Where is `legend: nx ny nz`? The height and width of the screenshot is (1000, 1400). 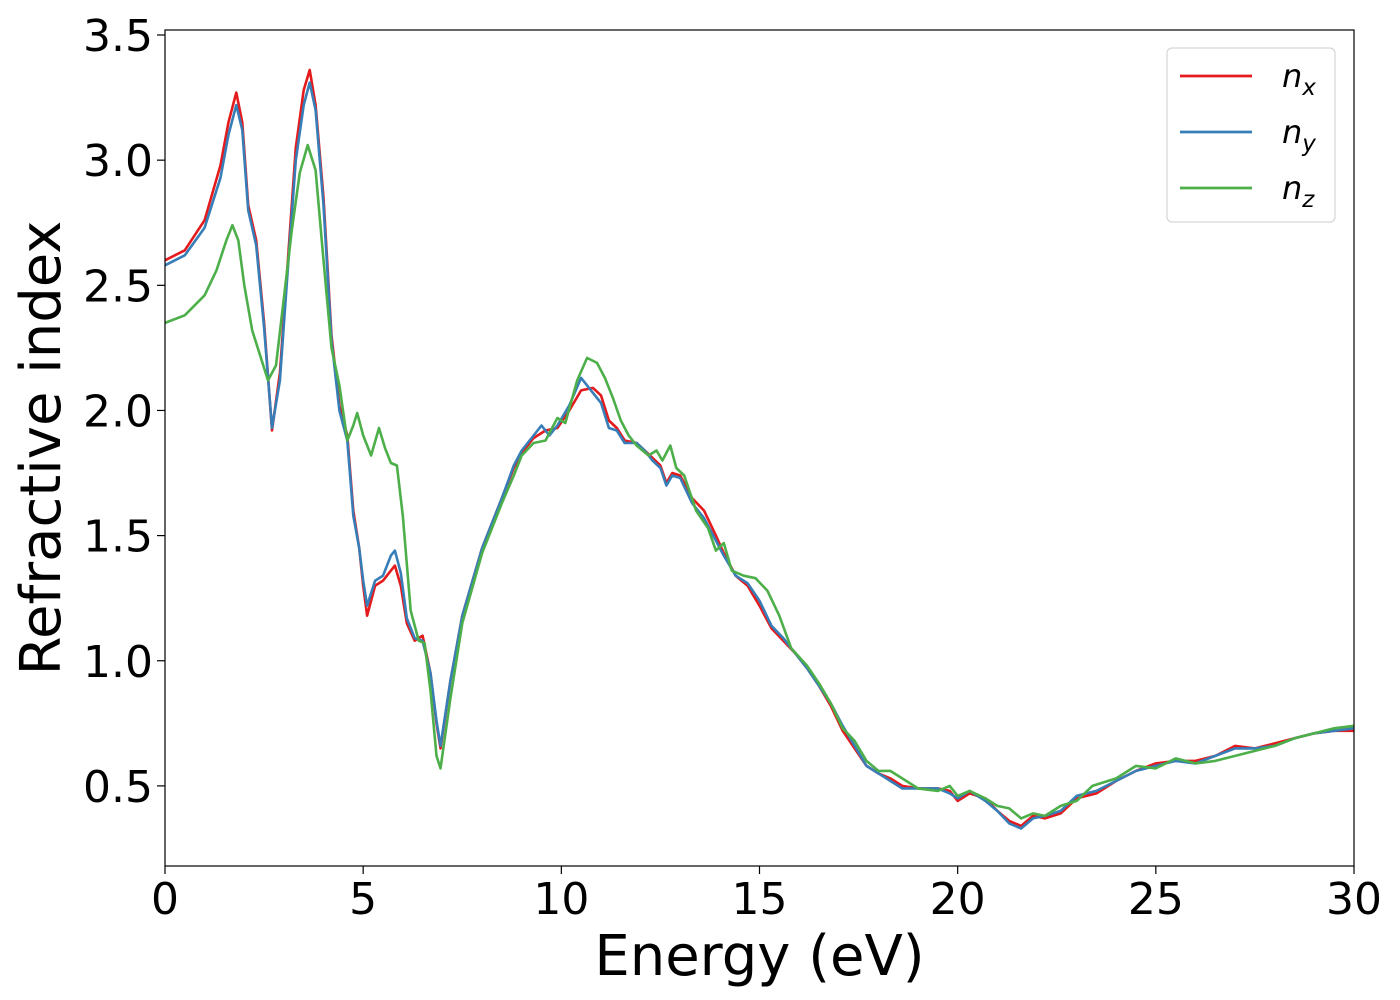
legend: nx ny nz is located at coordinates (1251, 135).